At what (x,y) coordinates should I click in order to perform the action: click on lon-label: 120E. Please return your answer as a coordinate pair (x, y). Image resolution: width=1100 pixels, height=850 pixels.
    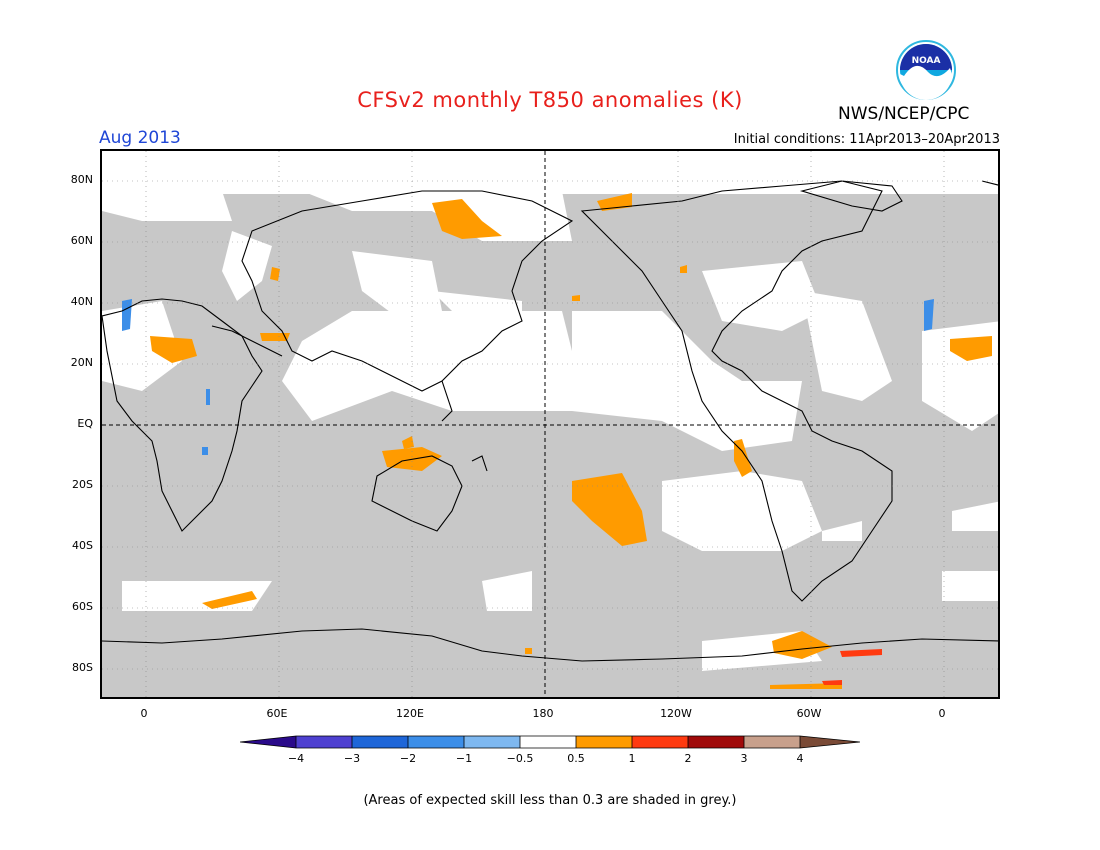
    Looking at the image, I should click on (410, 713).